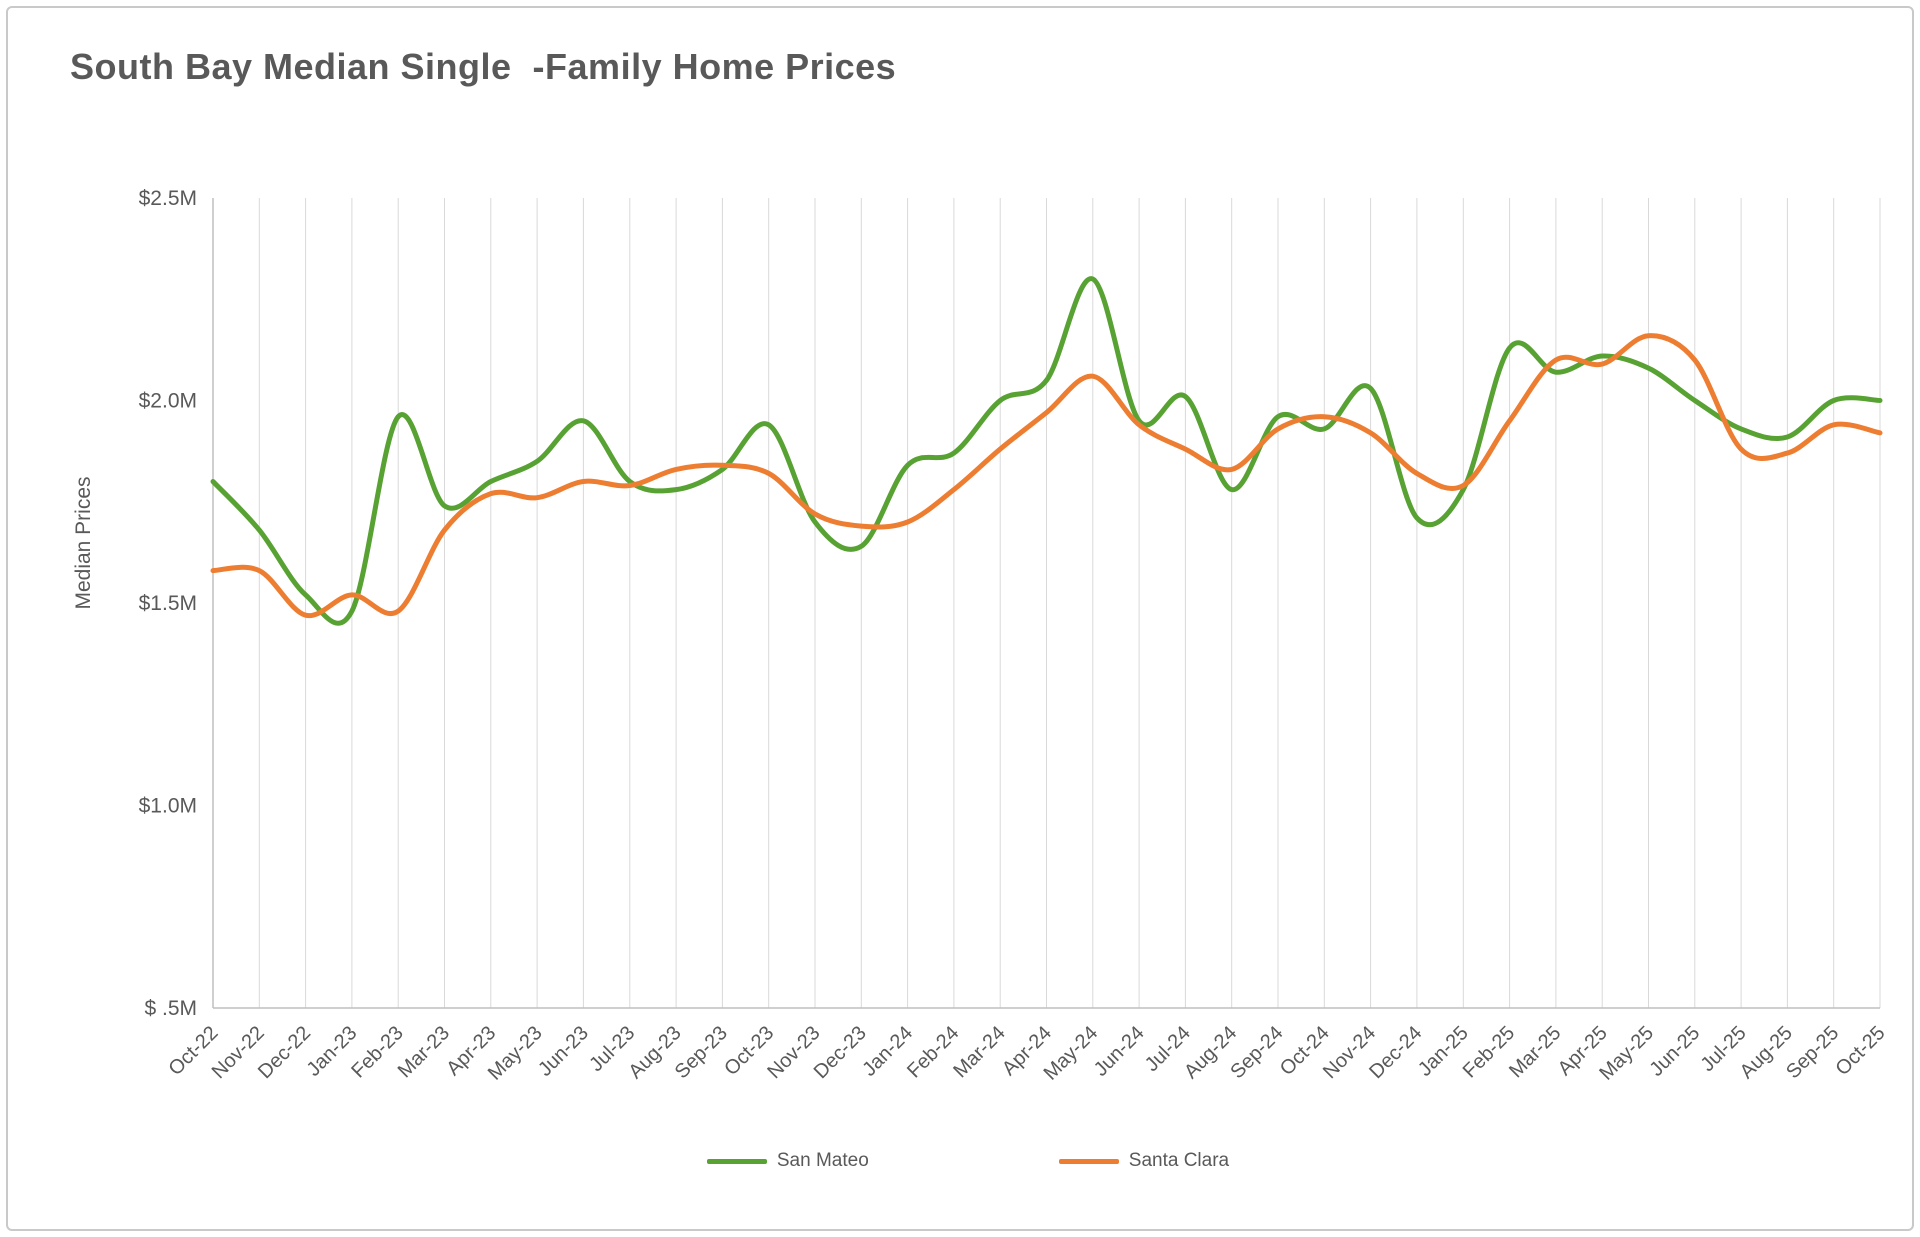 The height and width of the screenshot is (1237, 1920). Describe the element at coordinates (1256, 1052) in the screenshot. I see `x-tick-label: Sep-24` at that location.